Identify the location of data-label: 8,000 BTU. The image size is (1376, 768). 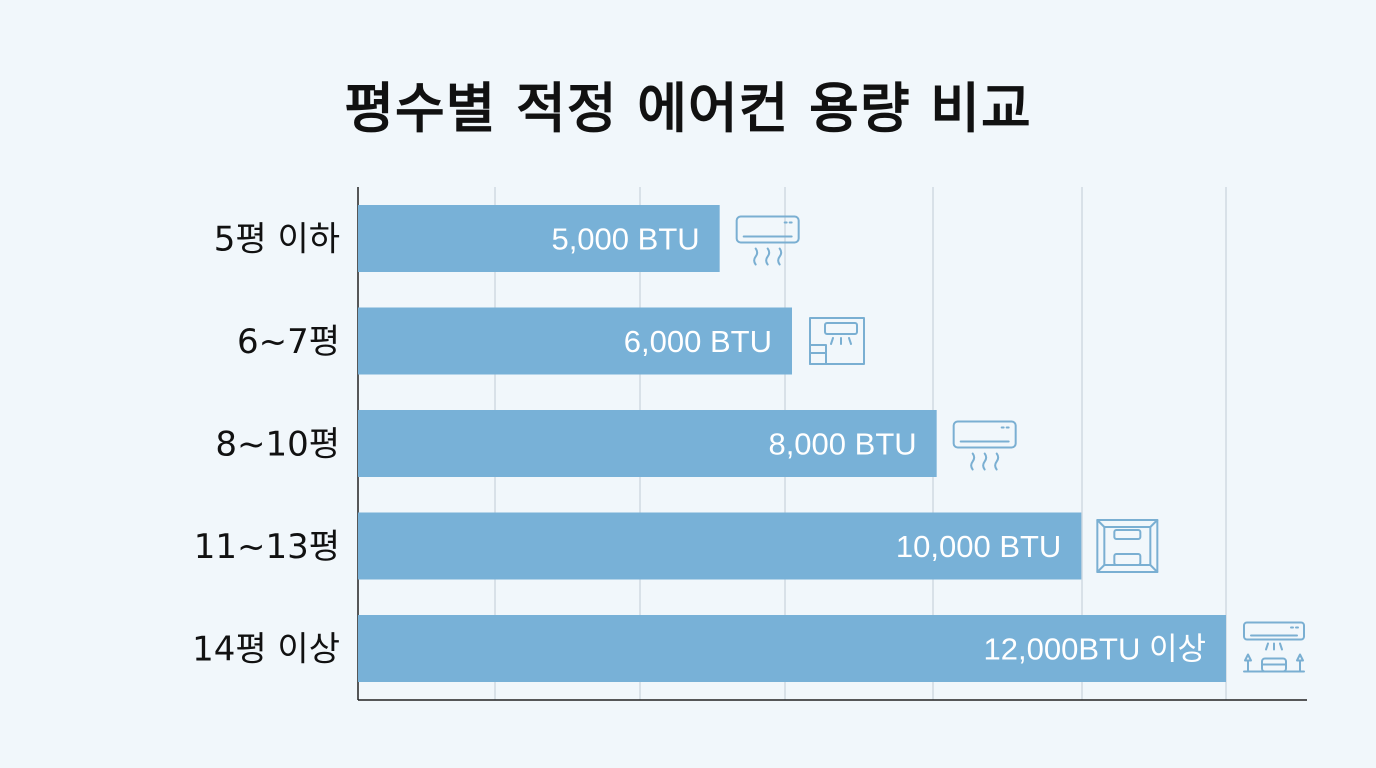
(842, 444).